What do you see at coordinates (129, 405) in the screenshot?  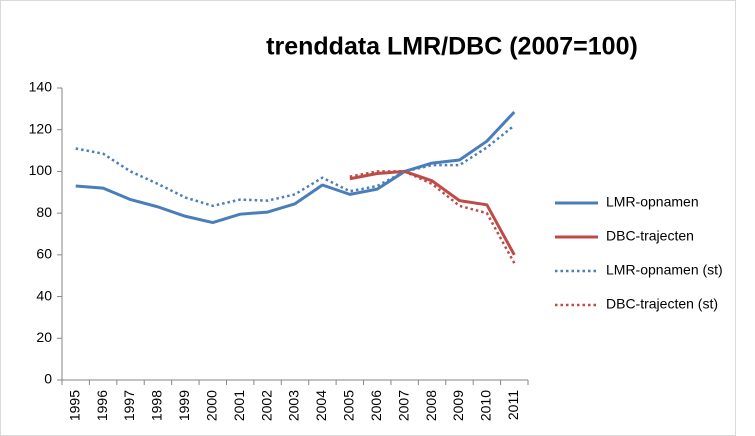 I see `x-tick-label: 1997` at bounding box center [129, 405].